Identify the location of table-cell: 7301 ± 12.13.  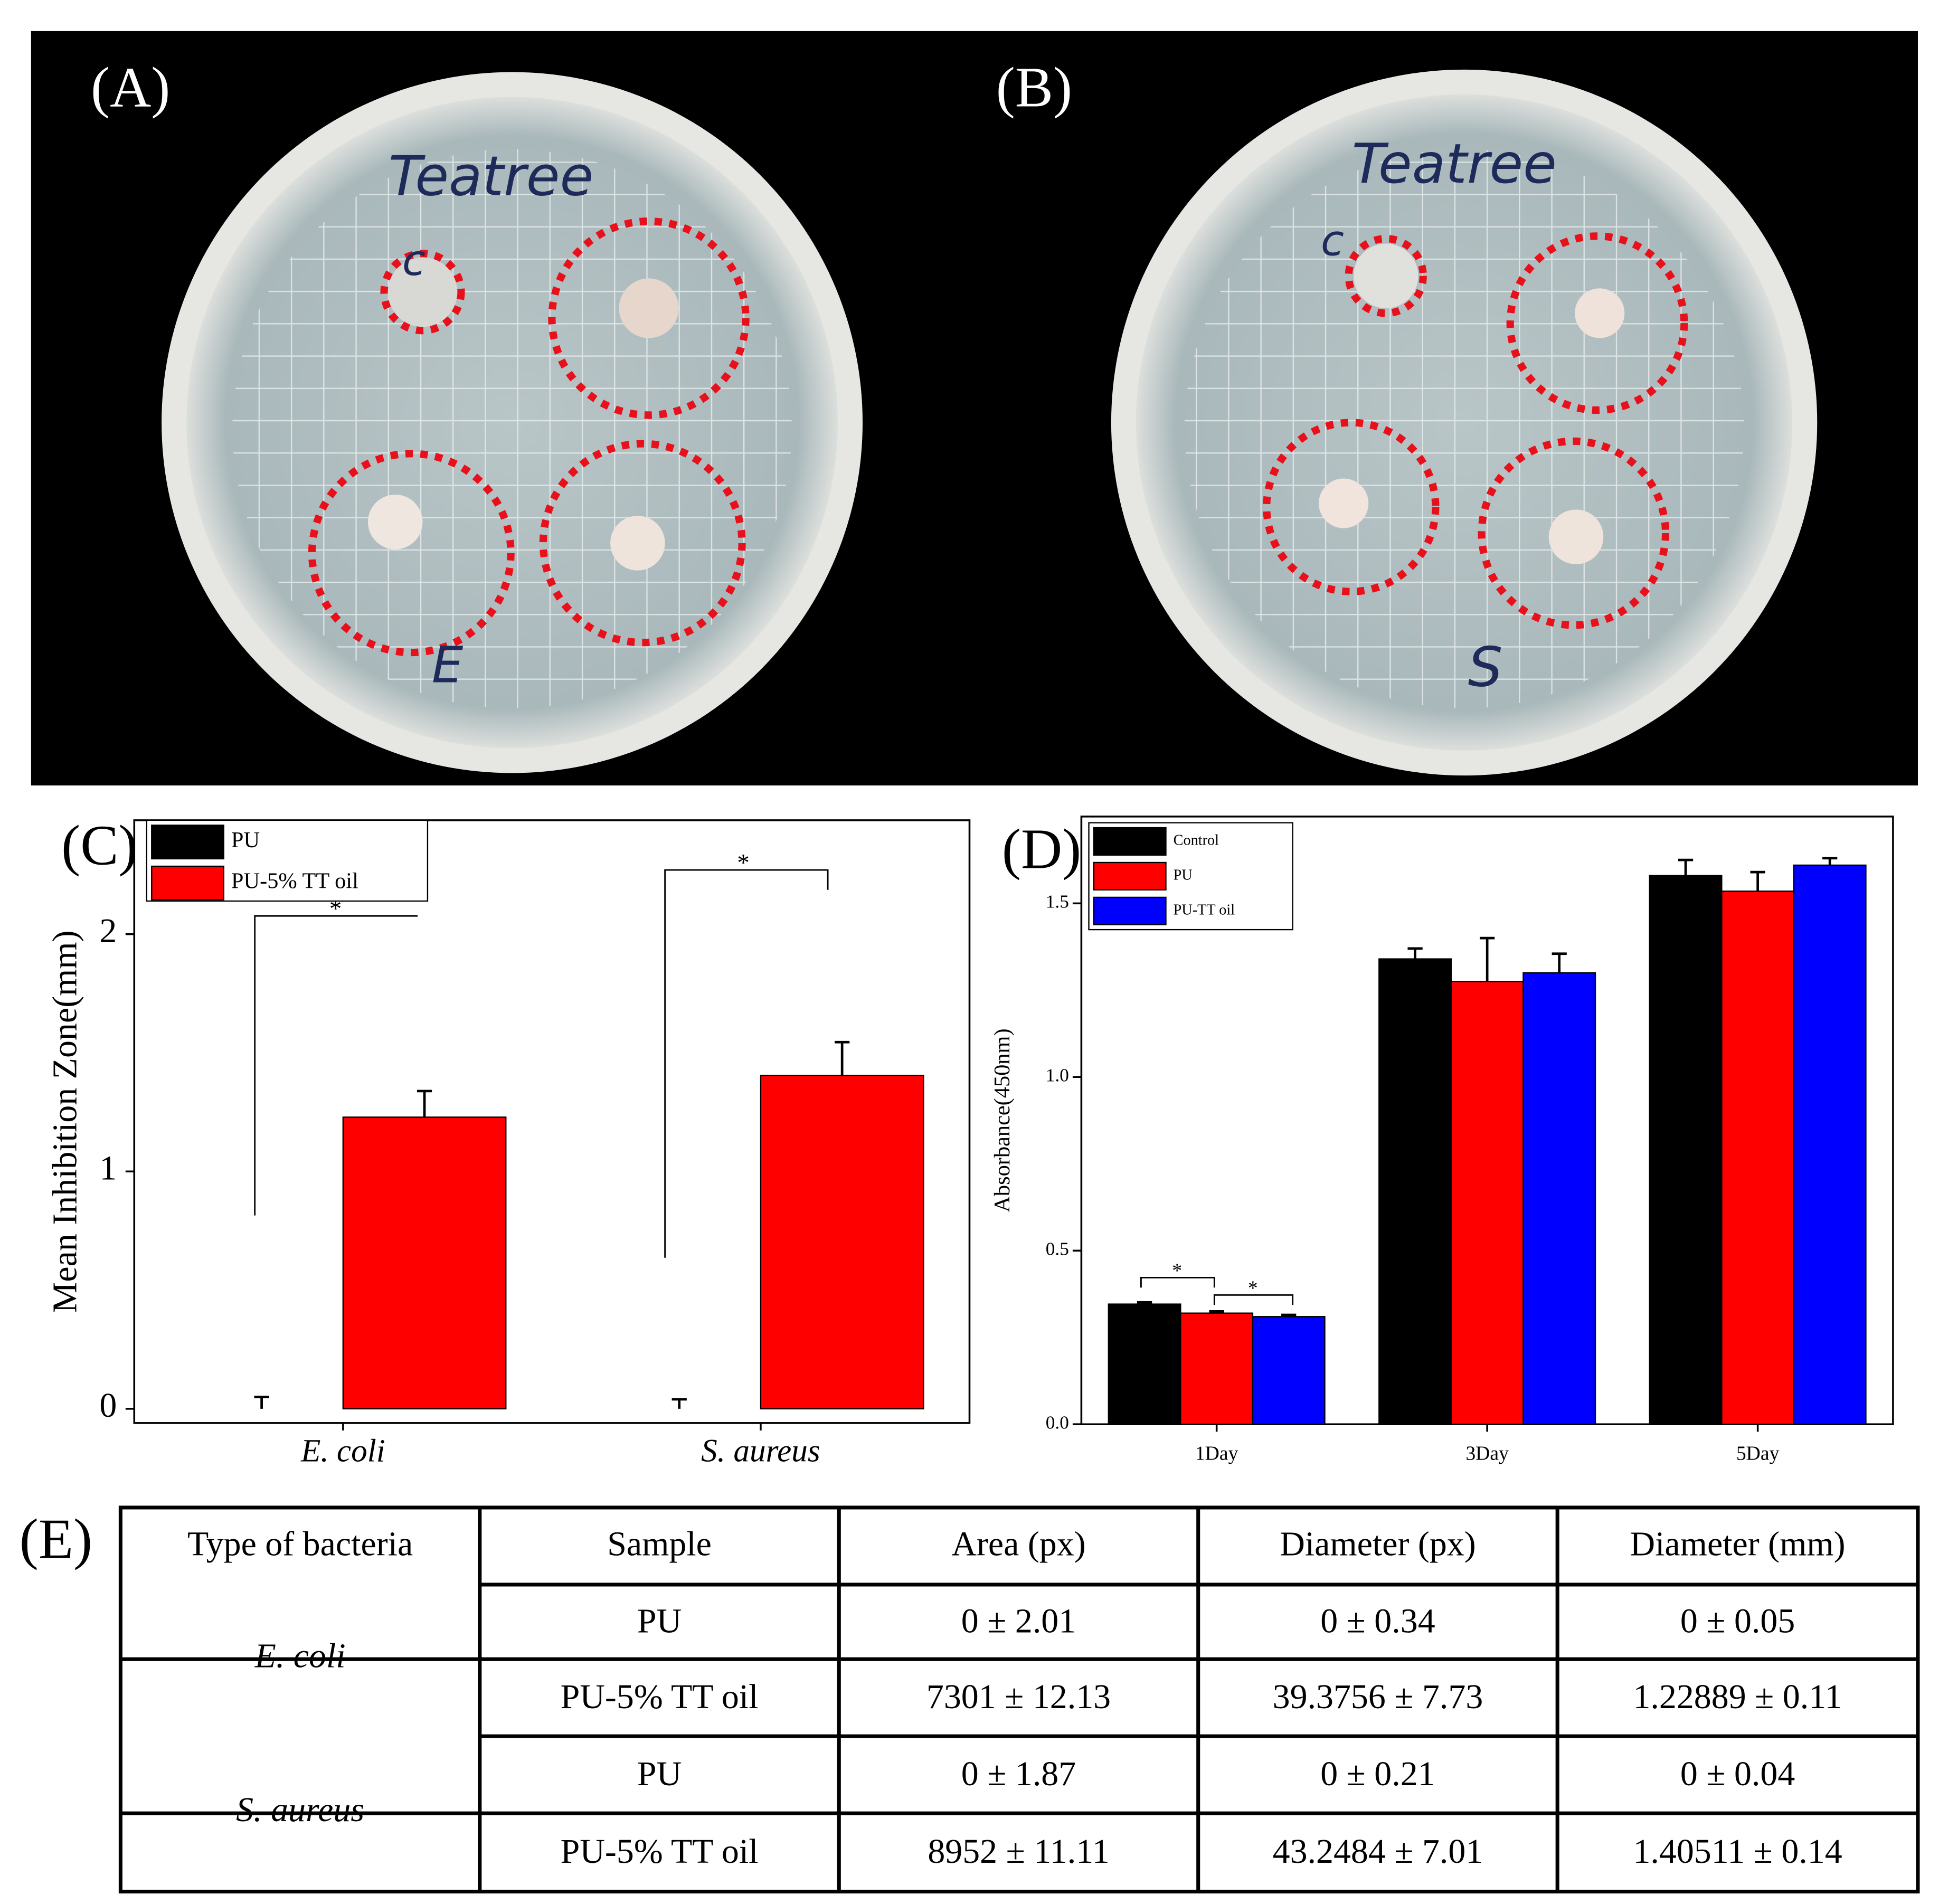
(1018, 1697).